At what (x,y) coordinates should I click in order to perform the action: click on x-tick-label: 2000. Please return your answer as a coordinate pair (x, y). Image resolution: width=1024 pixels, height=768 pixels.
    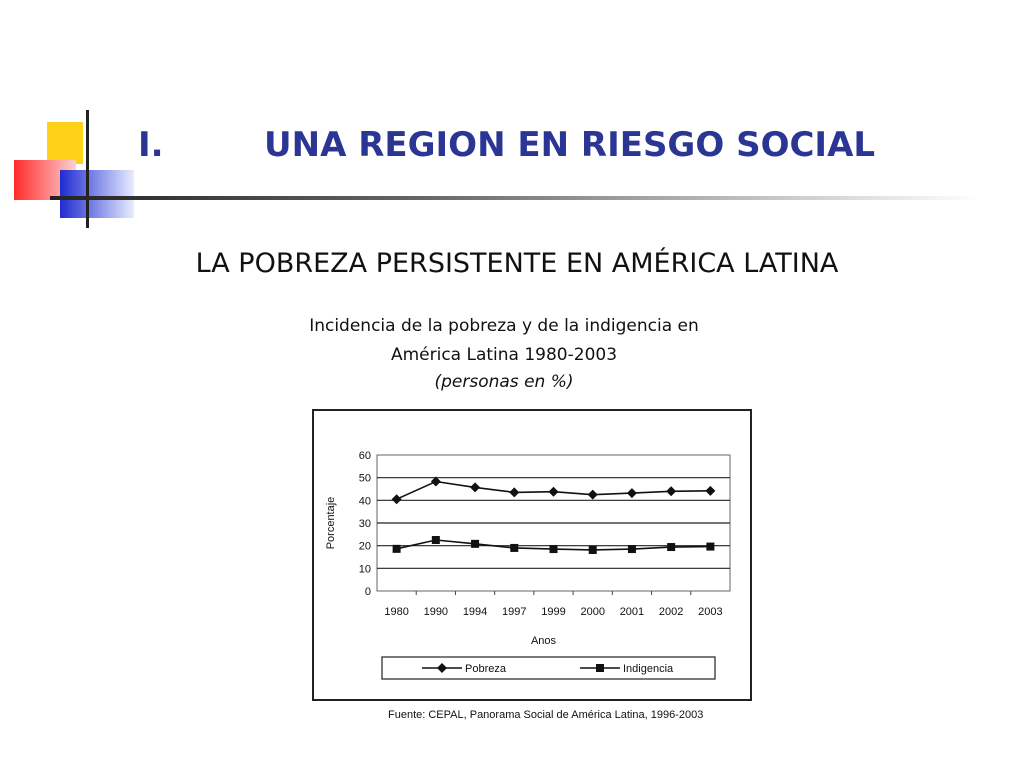
    Looking at the image, I should click on (592, 612).